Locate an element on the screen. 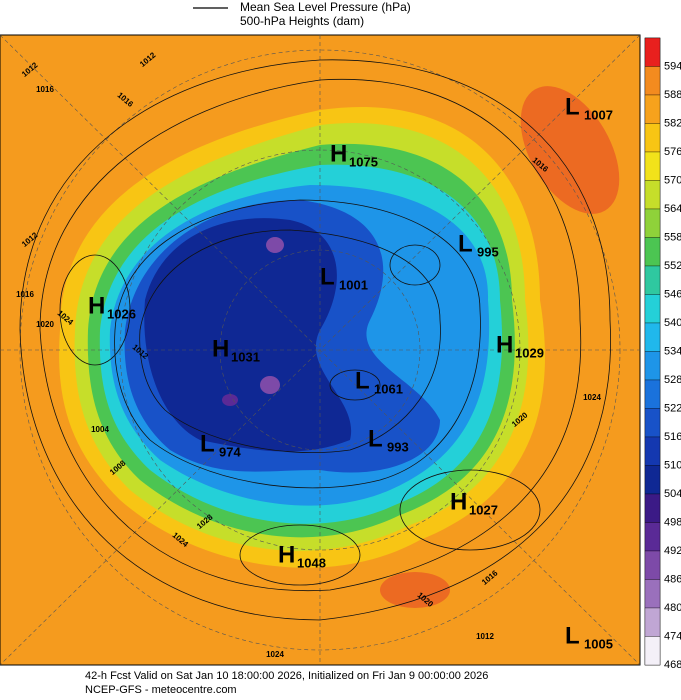  center-value: 1029 is located at coordinates (529, 352).